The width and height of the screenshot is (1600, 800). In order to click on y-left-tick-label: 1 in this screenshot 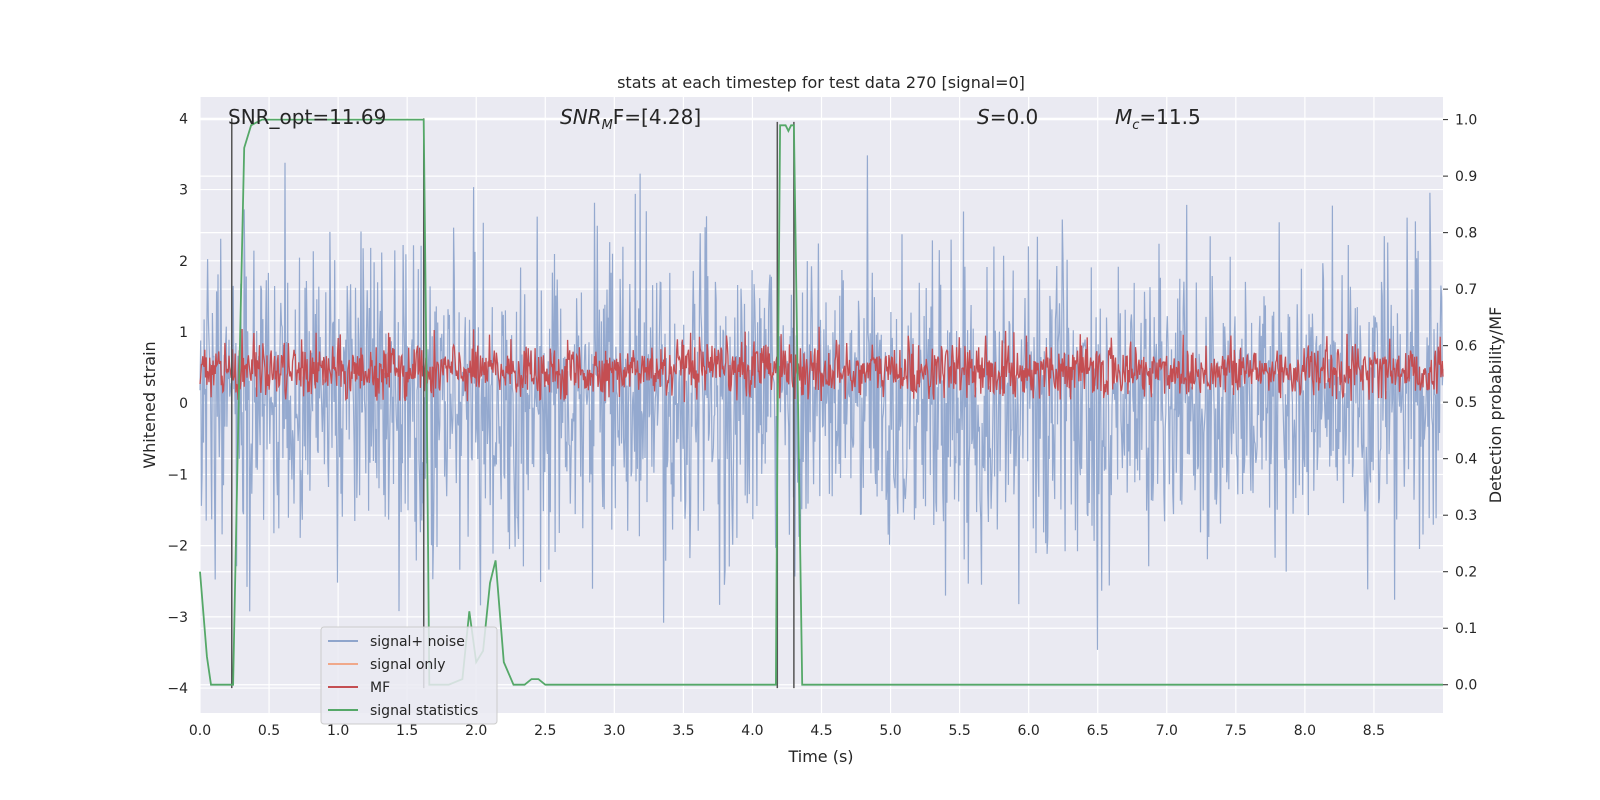, I will do `click(183, 333)`.